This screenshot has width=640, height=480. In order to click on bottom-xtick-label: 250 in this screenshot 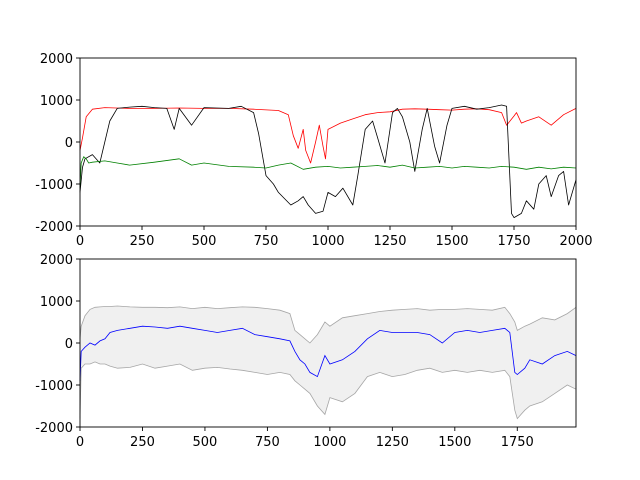, I will do `click(142, 442)`.